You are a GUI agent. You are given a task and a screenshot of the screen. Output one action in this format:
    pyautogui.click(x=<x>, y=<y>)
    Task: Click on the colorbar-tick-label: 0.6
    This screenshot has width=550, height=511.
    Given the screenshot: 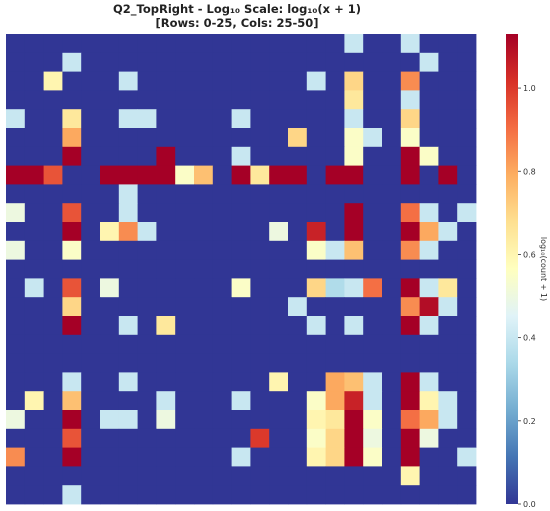 What is the action you would take?
    pyautogui.click(x=529, y=254)
    